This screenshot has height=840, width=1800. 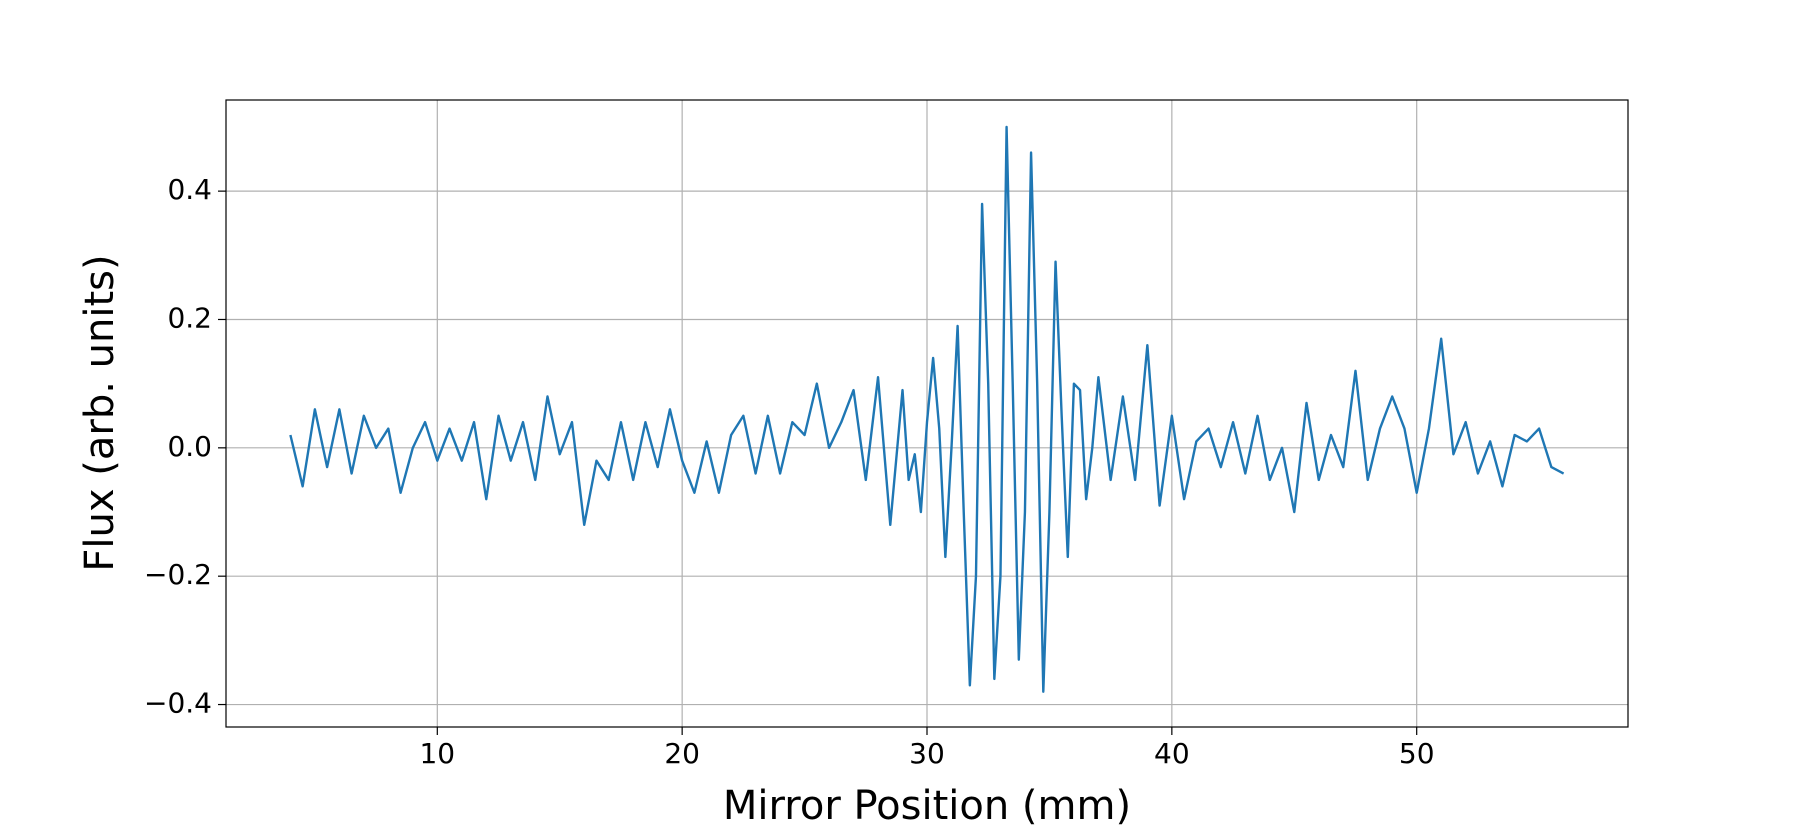 I want to click on y-tick-label: 0.4, so click(x=189, y=189).